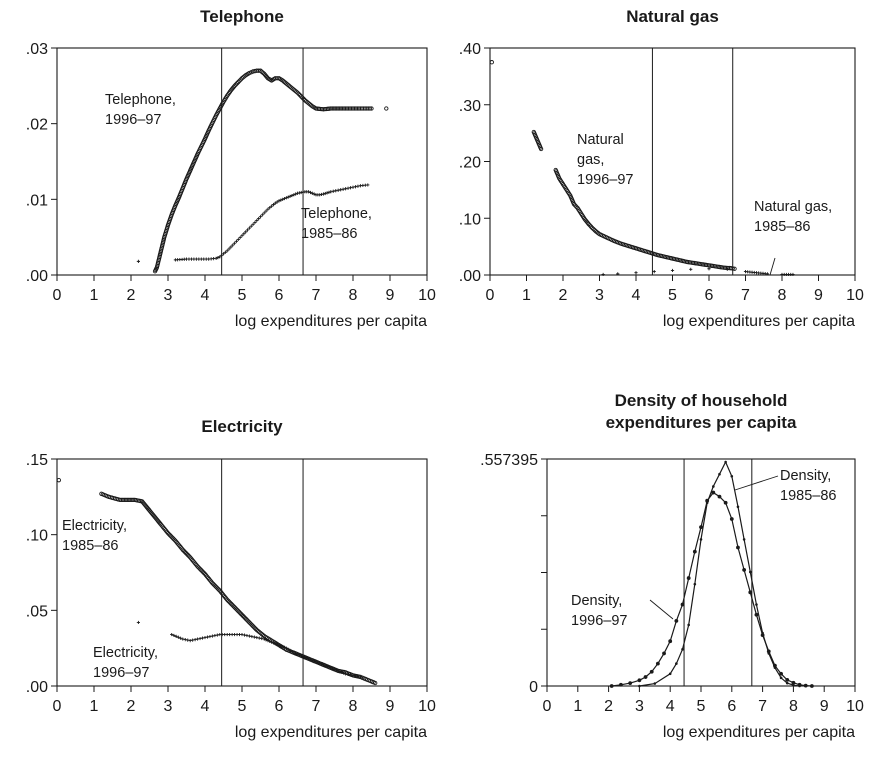  What do you see at coordinates (613, 165) in the screenshot?
I see `series-g9697: Natural gas, 1996–97` at bounding box center [613, 165].